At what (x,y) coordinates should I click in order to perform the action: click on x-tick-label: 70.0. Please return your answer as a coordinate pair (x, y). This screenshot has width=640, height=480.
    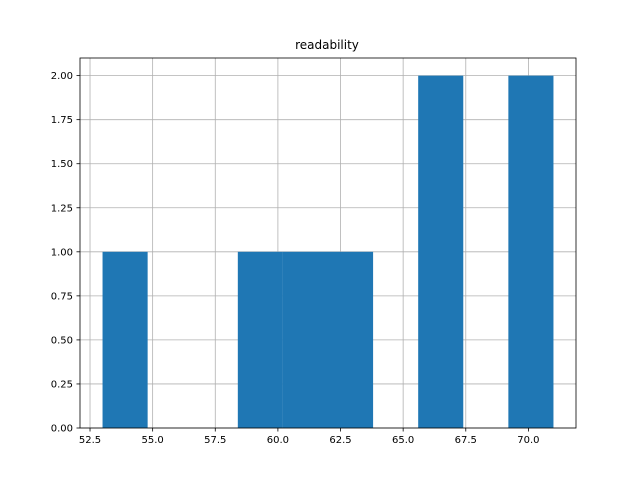
    Looking at the image, I should click on (528, 440).